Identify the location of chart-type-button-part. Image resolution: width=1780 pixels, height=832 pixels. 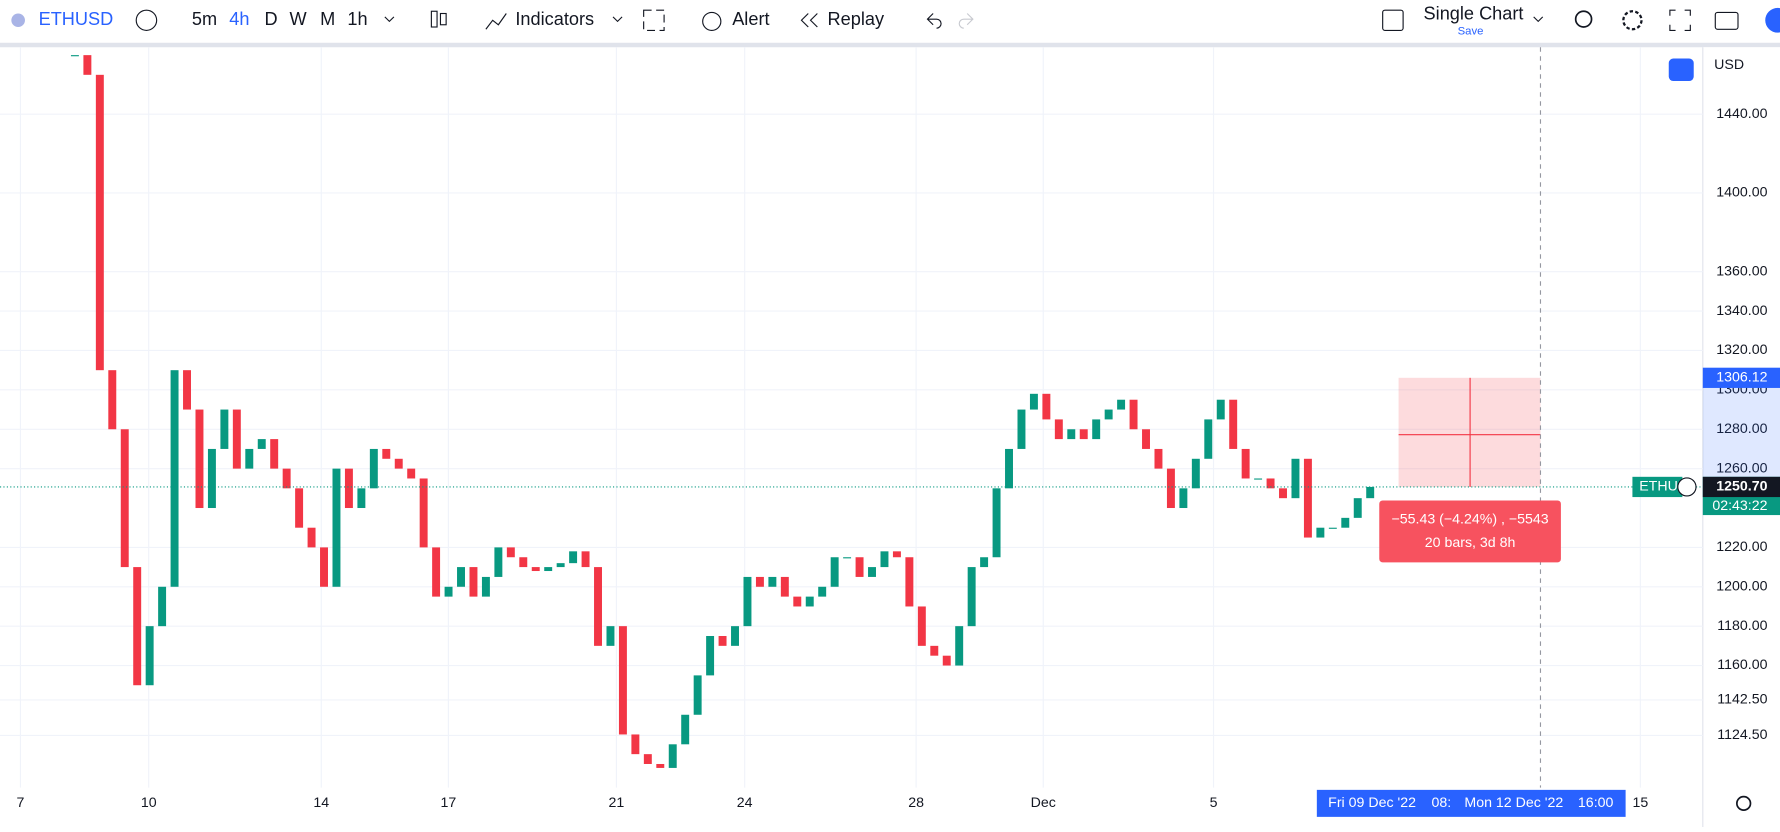
(443, 19).